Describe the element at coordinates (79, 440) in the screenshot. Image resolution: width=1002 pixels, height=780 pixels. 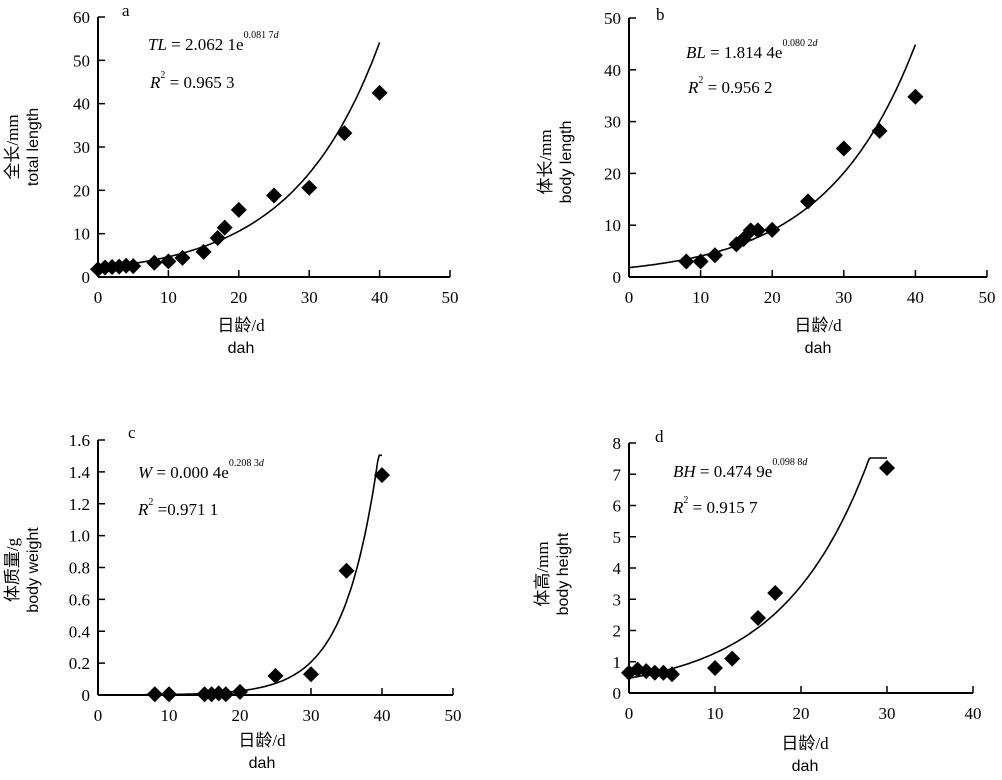
I see `y-tick-label: 1.6` at that location.